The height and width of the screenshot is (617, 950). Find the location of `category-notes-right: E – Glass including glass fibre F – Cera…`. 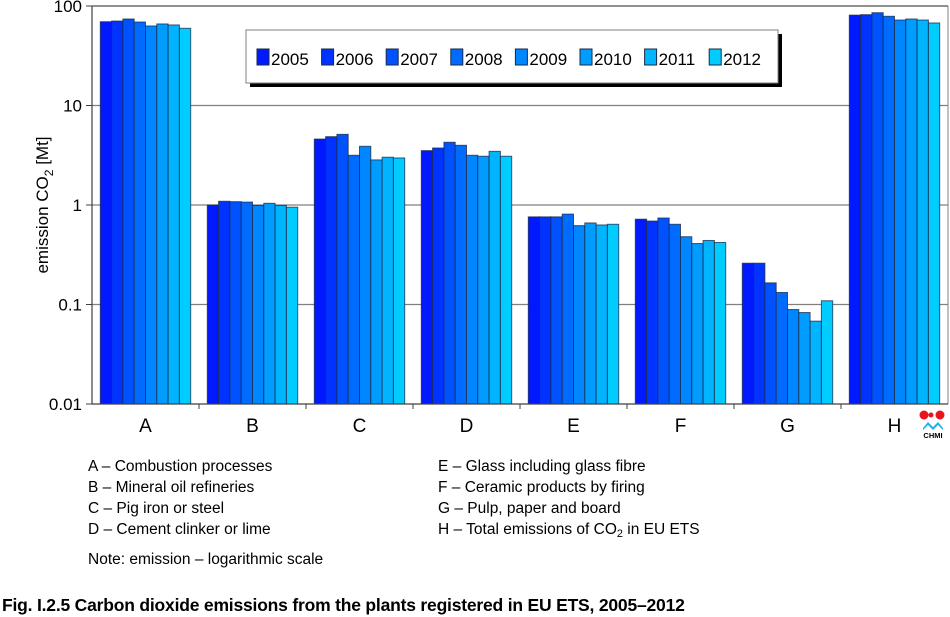

category-notes-right: E – Glass including glass fibre F – Cera… is located at coordinates (569, 498).